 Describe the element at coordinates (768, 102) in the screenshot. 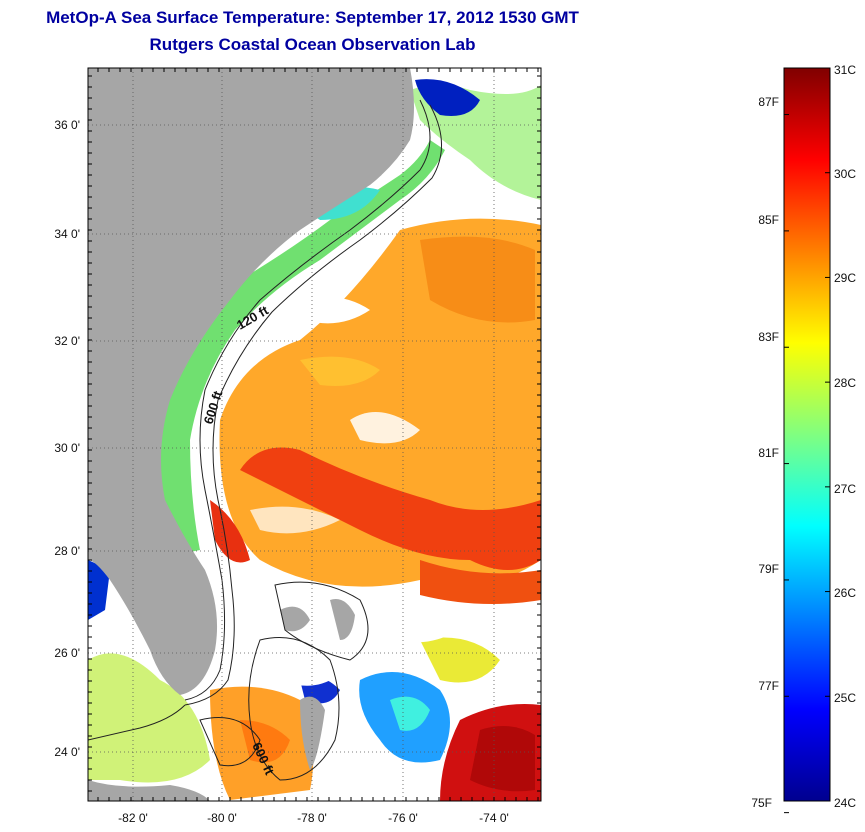

I see `cb-fahrenheit-87: 87F` at that location.